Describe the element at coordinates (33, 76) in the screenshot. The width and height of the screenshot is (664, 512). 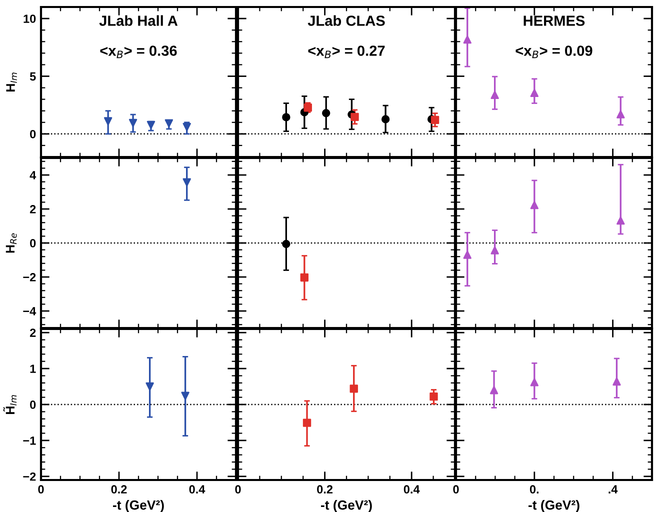
I see `y-tick-label: 5` at that location.